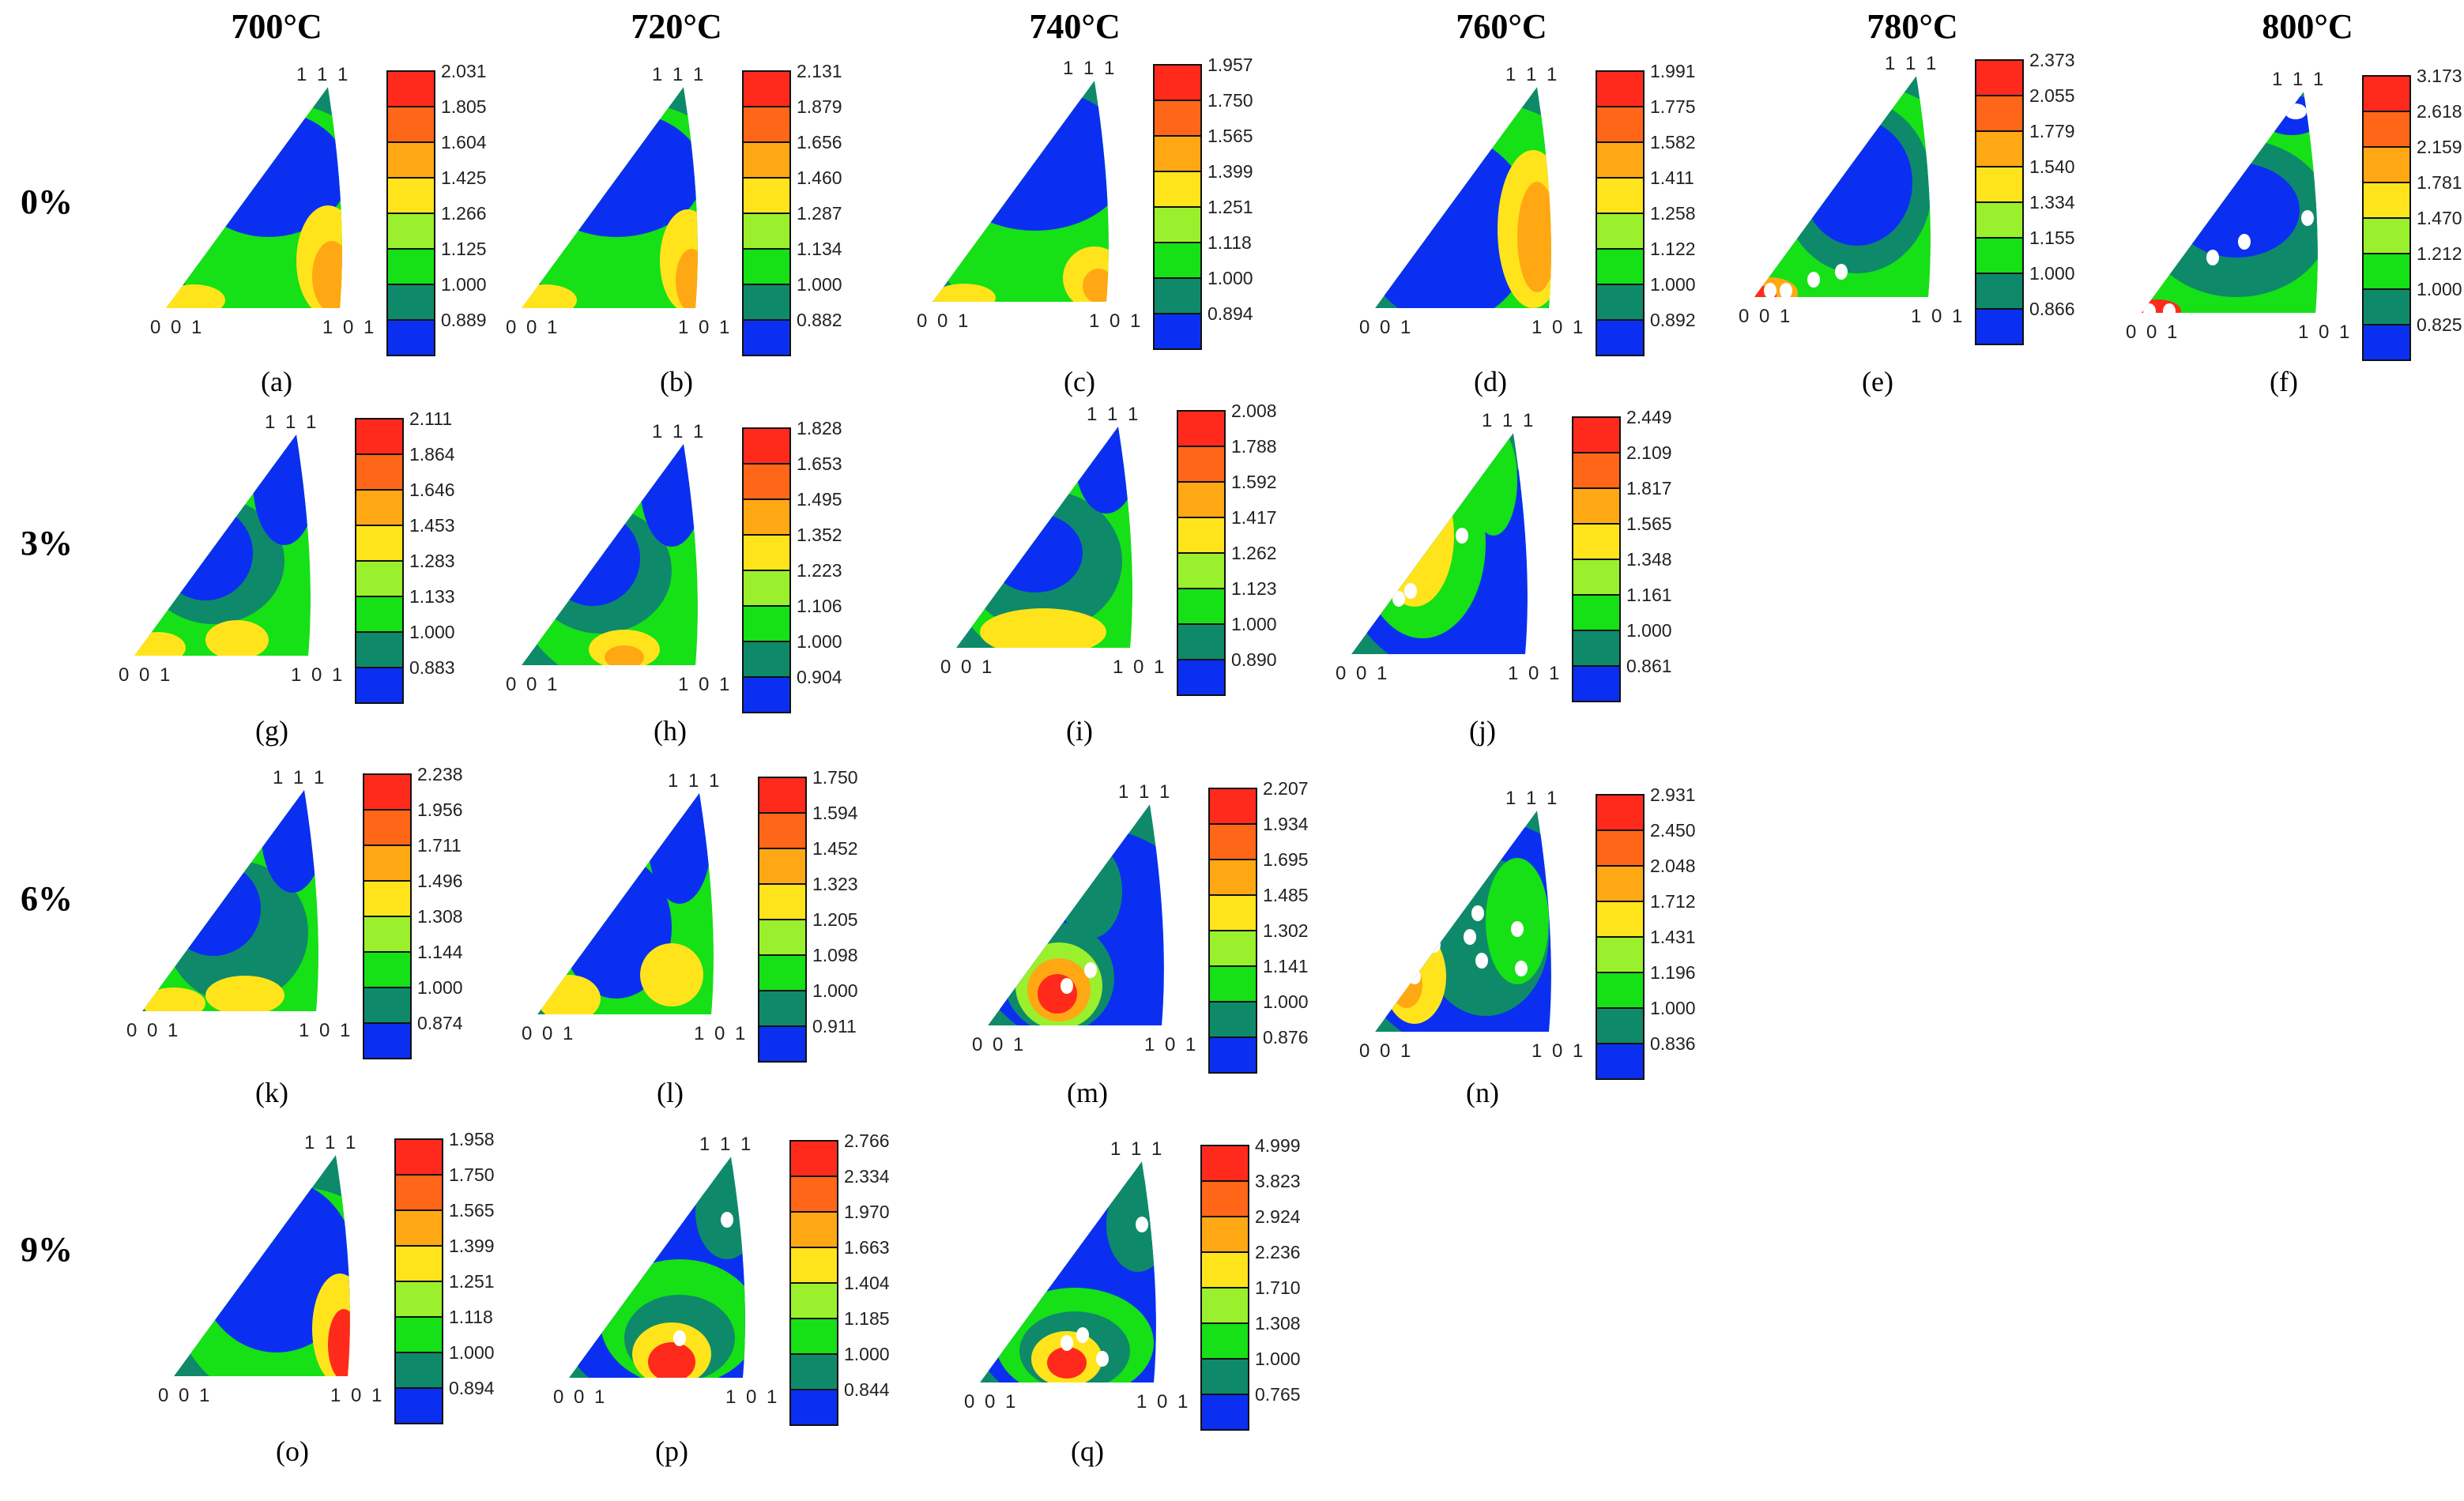  I want to click on color-scale-value: 2.450, so click(1673, 830).